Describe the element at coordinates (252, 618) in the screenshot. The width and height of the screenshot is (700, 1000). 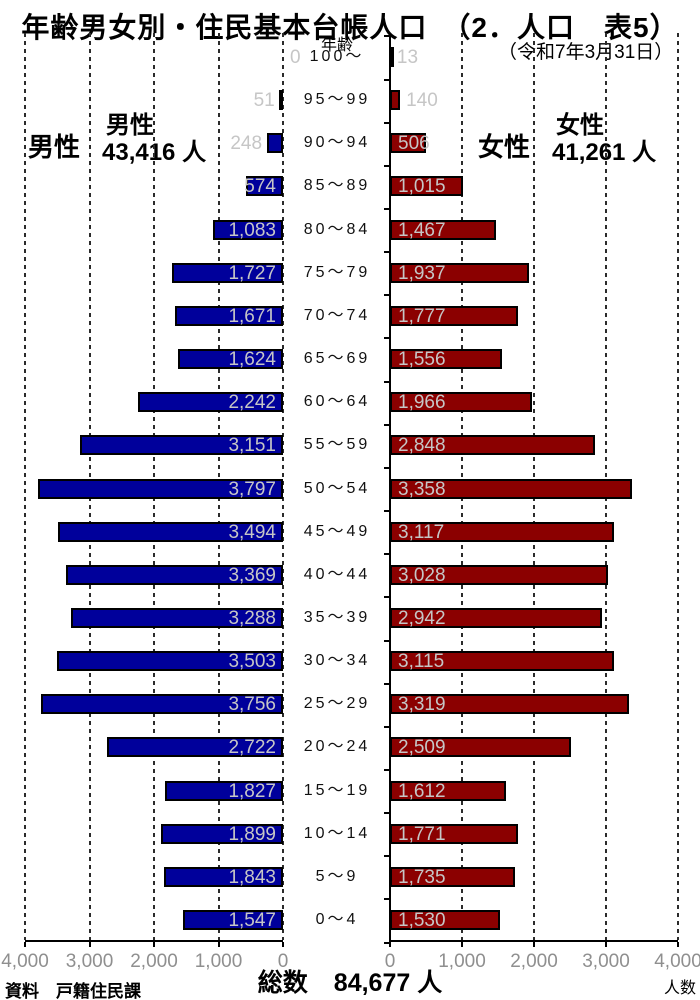
I see `male-bar-value: 3,288` at that location.